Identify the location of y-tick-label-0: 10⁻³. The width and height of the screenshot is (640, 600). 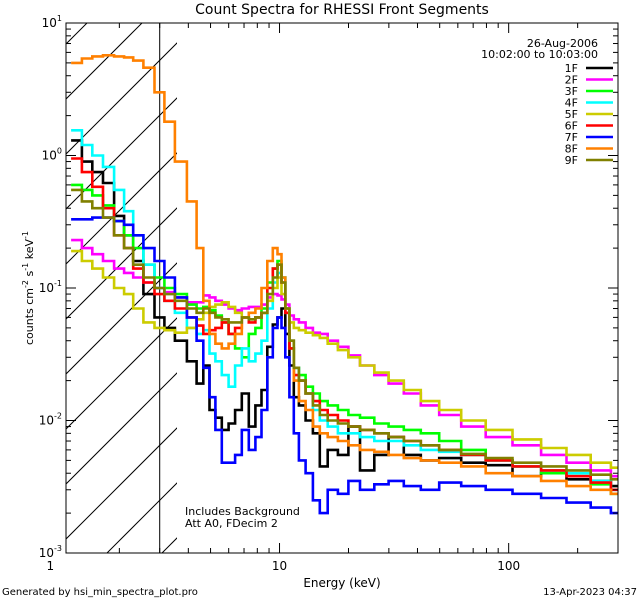
(50, 552).